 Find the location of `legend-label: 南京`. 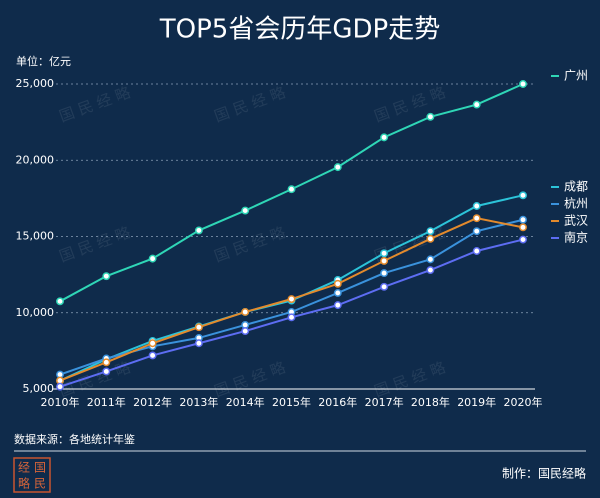

legend-label: 南京 is located at coordinates (576, 237).